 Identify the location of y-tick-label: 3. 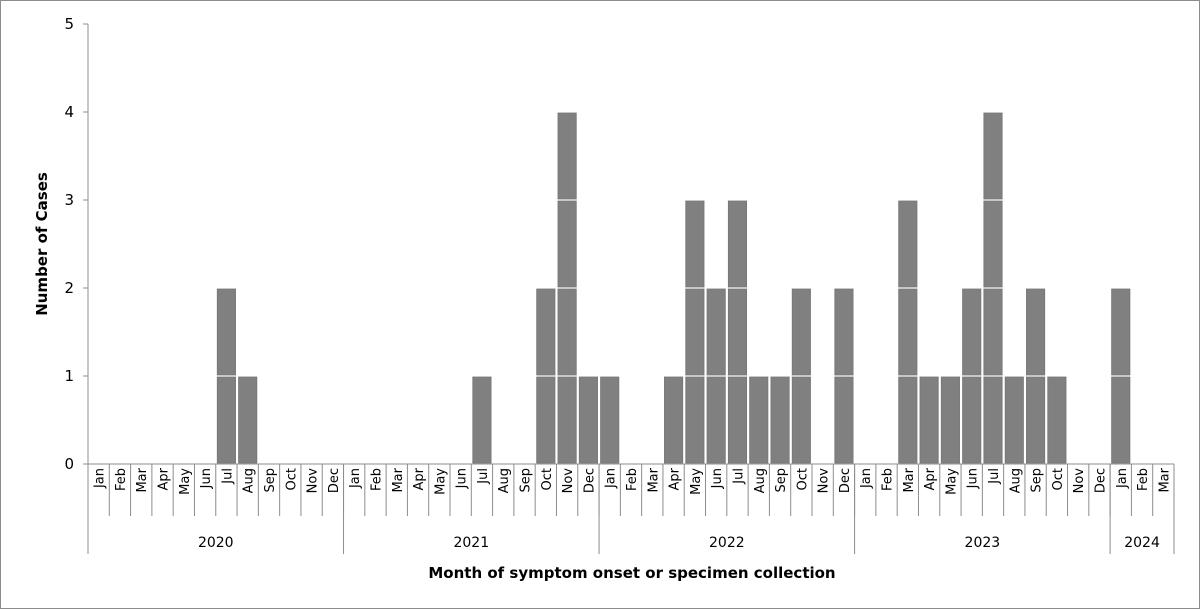
(69, 200).